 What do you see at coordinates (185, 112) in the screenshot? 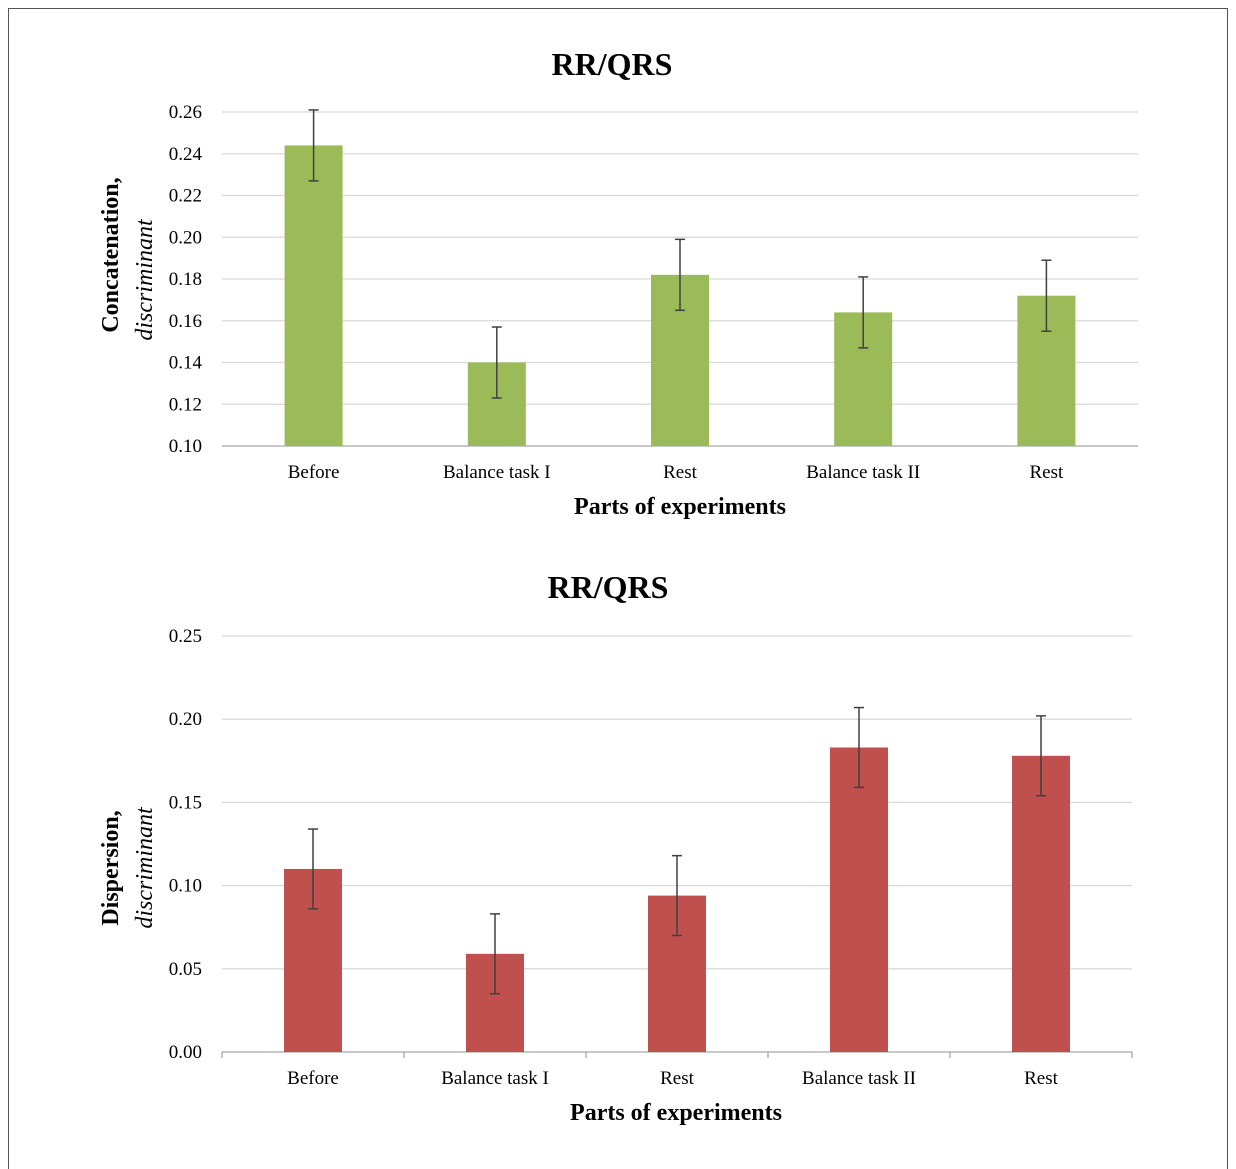
I see `y-tick-label: 0.26` at bounding box center [185, 112].